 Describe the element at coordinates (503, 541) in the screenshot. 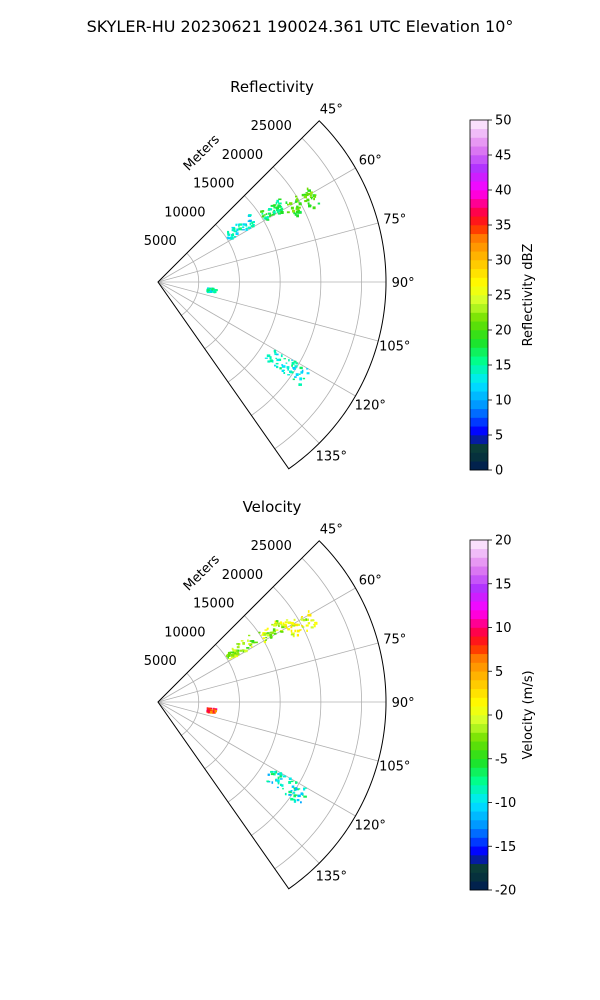

I see `colorbar-tick-label: 20` at that location.